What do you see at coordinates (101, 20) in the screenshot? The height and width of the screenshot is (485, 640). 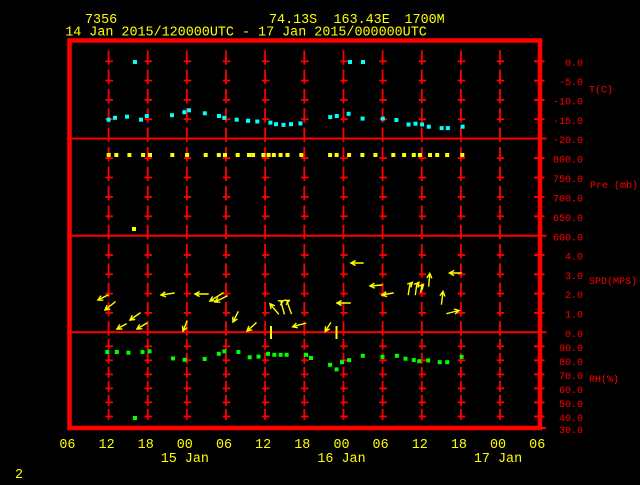 I see `svg-text: 7356` at bounding box center [101, 20].